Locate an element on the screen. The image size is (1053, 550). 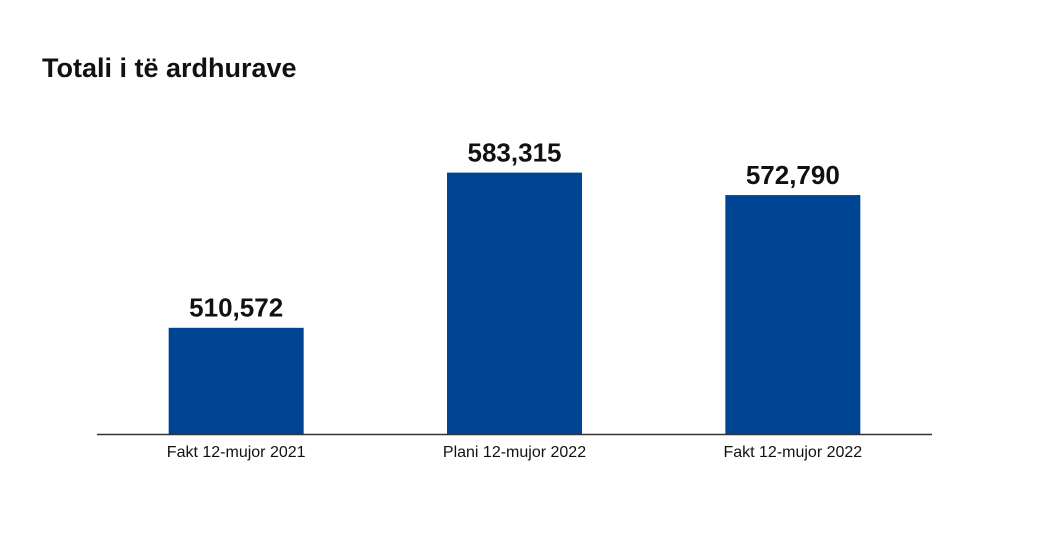
x-tick-label: Fakt 12-mujor 2021 is located at coordinates (236, 452).